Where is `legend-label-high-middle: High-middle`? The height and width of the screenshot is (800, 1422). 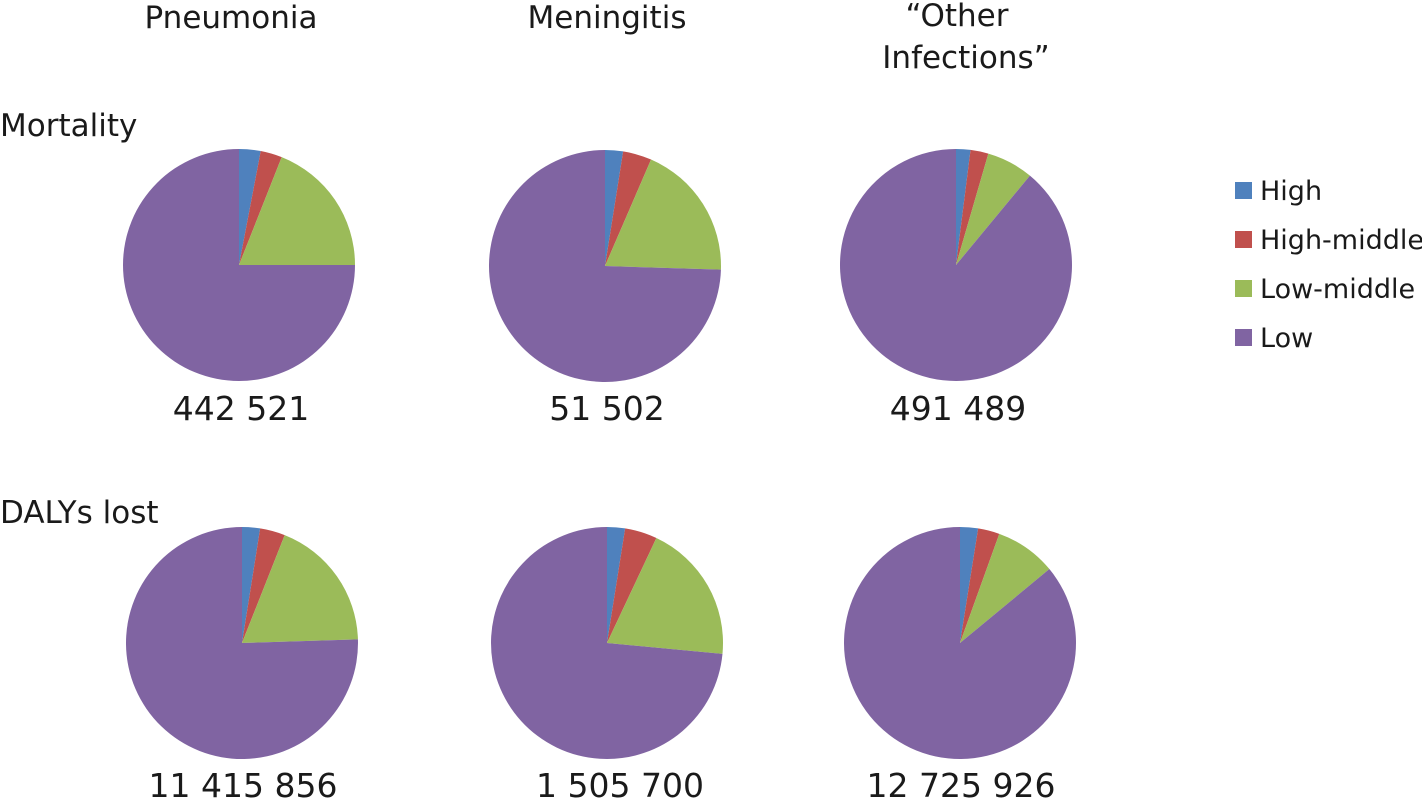 legend-label-high-middle: High-middle is located at coordinates (1341, 240).